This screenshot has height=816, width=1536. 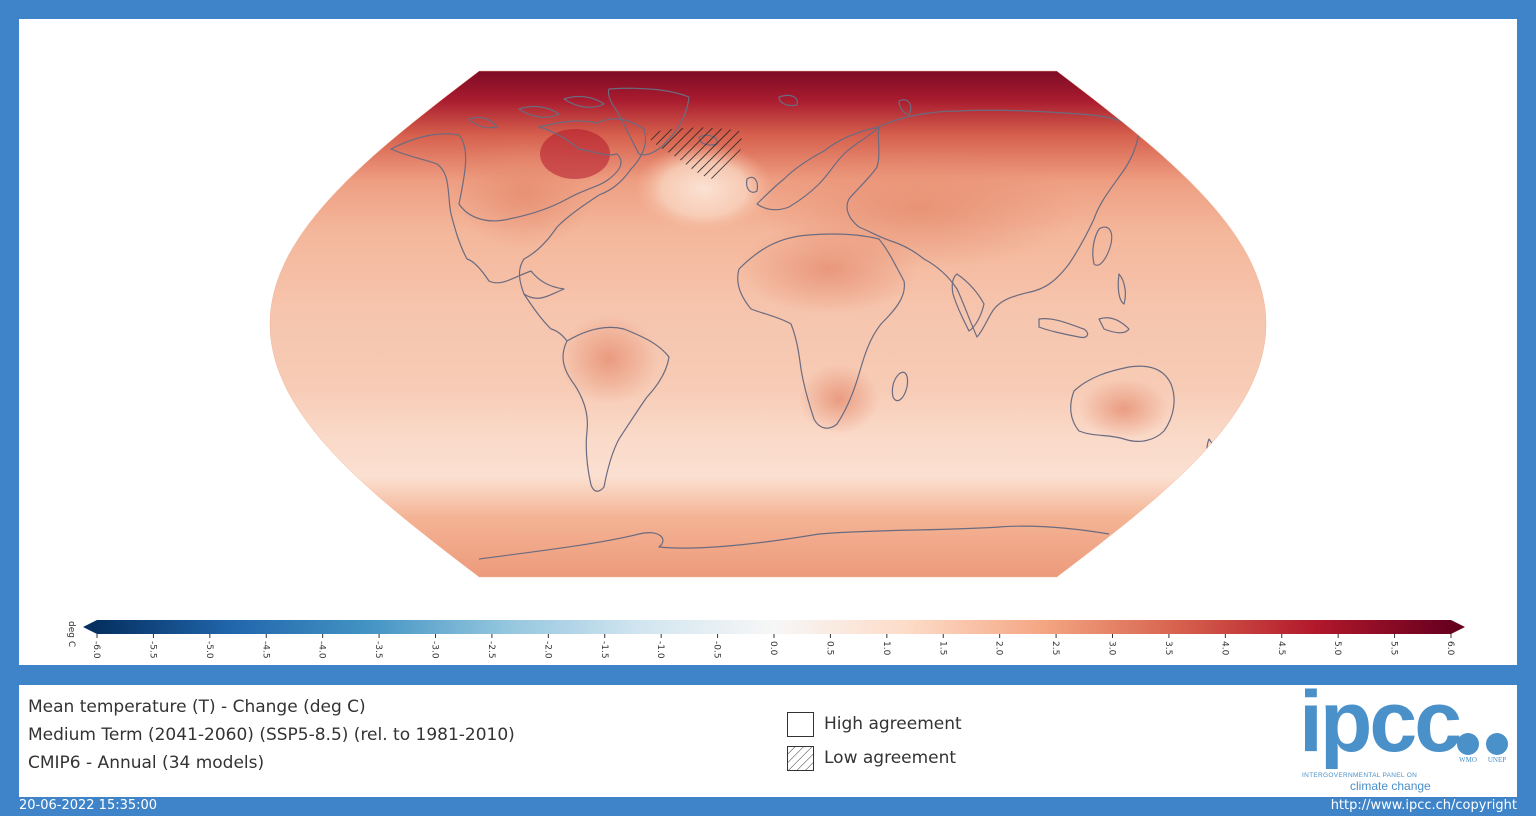 I want to click on wmo-emblem-icon, so click(x=1468, y=744).